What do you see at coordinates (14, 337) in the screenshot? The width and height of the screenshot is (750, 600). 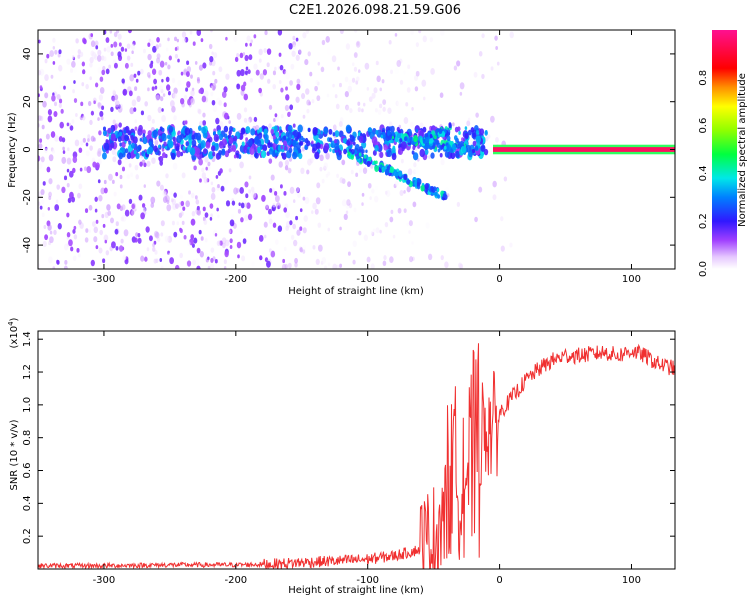 I see `snr-multiplier-base: (x10` at bounding box center [14, 337].